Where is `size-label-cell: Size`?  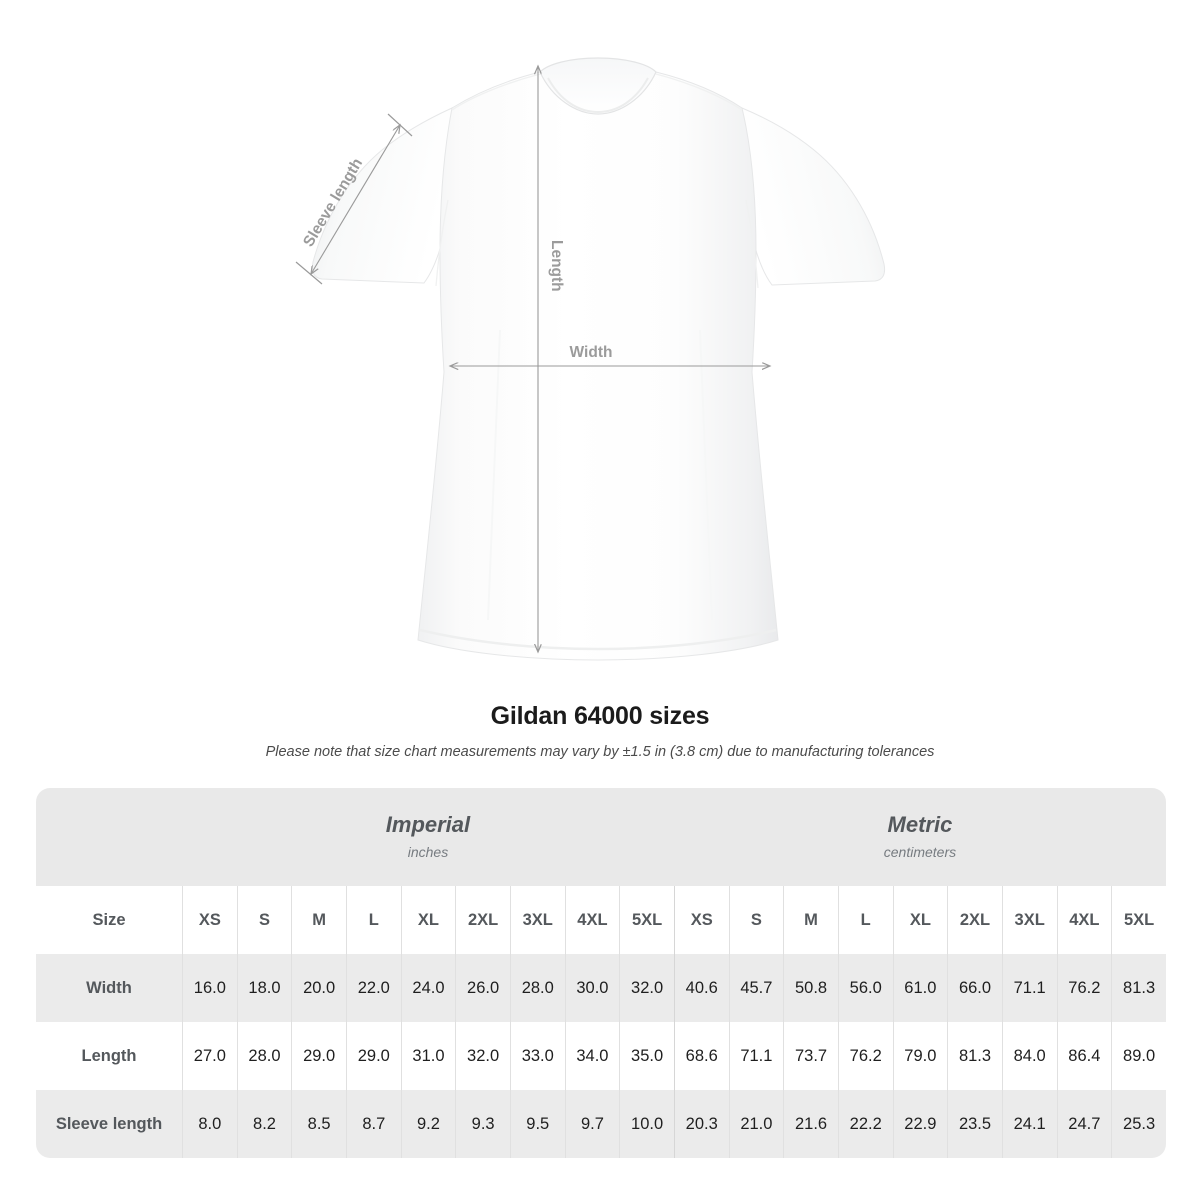 size-label-cell: Size is located at coordinates (109, 920).